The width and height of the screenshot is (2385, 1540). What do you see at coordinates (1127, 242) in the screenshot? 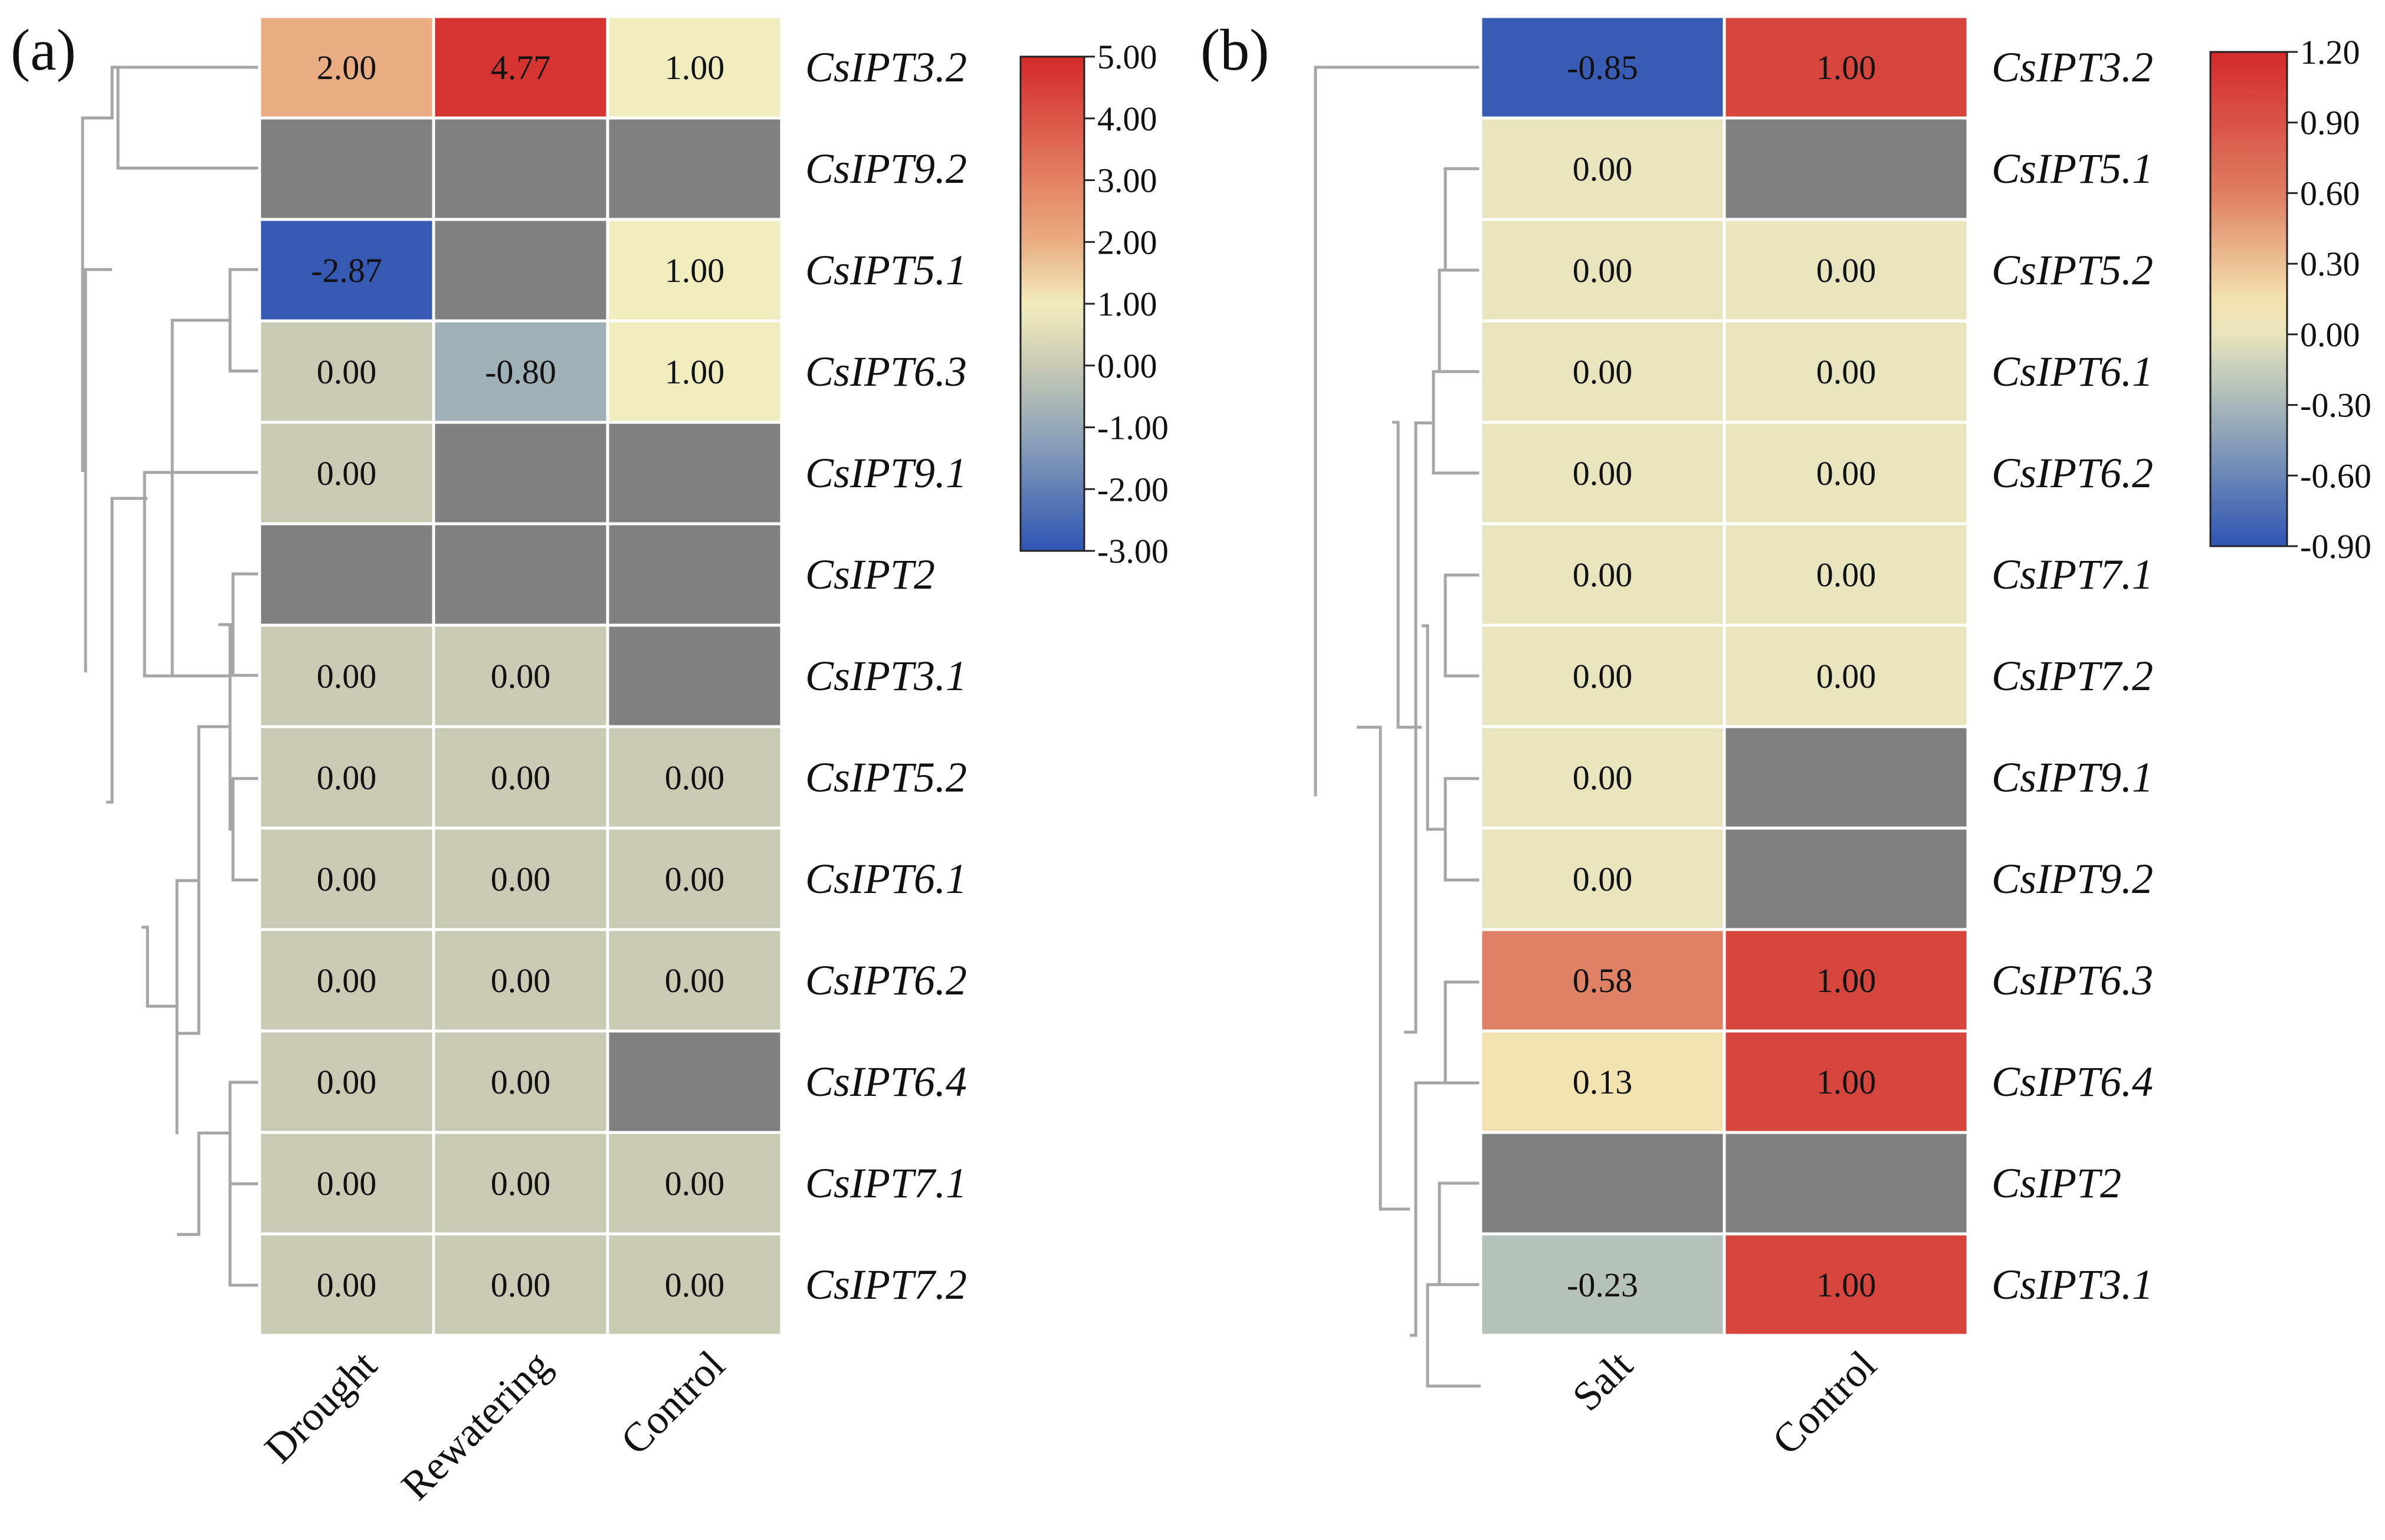
I see `colorbar-tick-label: 2.00` at bounding box center [1127, 242].